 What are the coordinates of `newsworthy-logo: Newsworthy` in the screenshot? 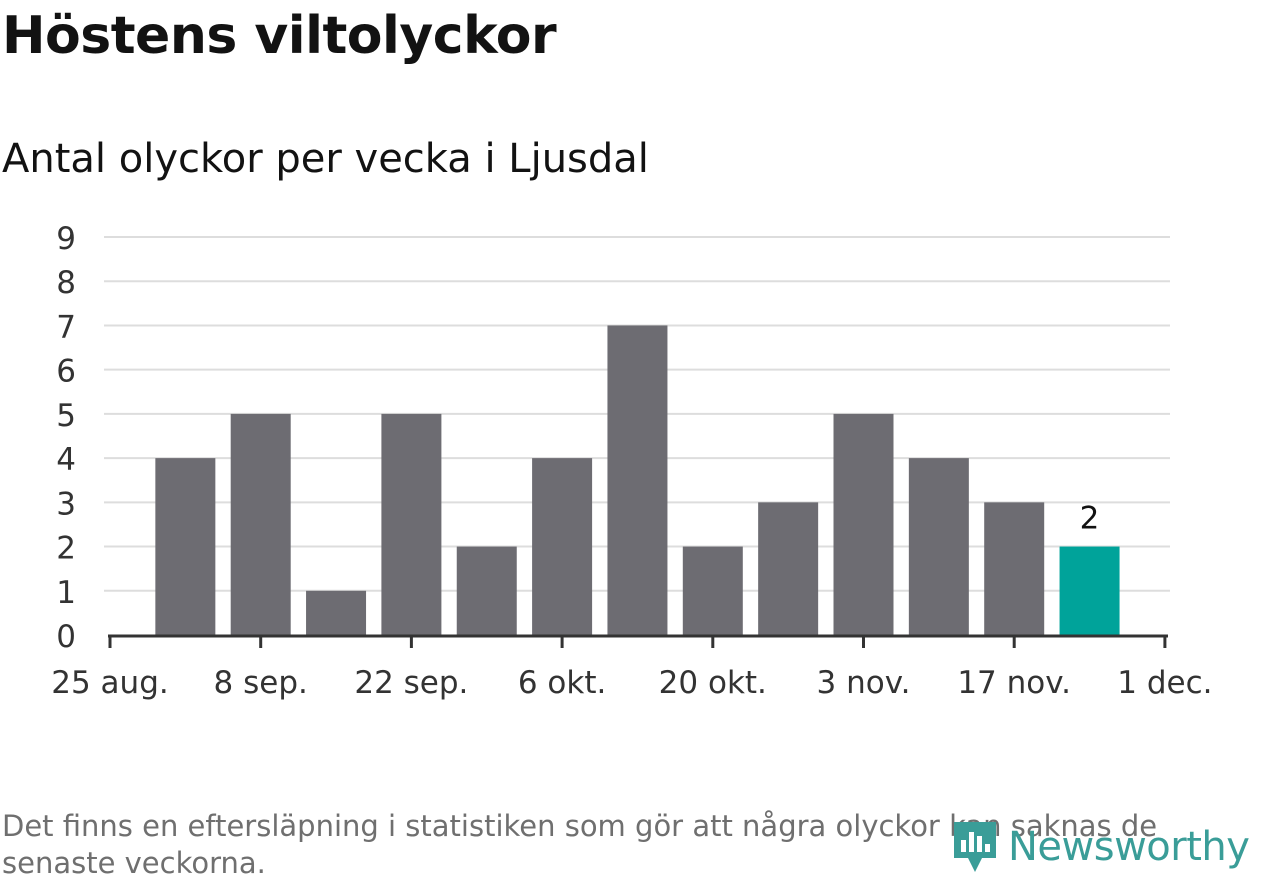 It's located at (1100, 847).